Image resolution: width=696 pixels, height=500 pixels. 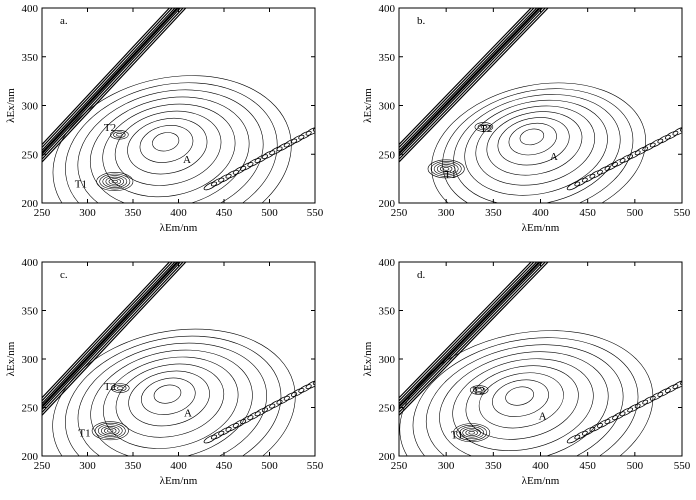 What do you see at coordinates (541, 481) in the screenshot?
I see `x-axis-label: λEm/nm` at bounding box center [541, 481].